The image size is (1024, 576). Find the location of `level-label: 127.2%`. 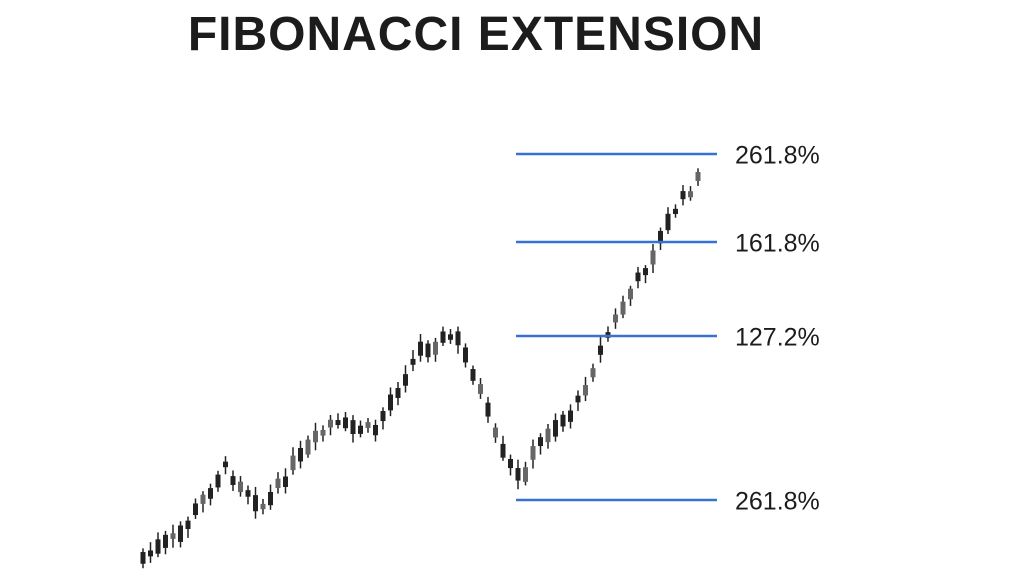

level-label: 127.2% is located at coordinates (777, 338).